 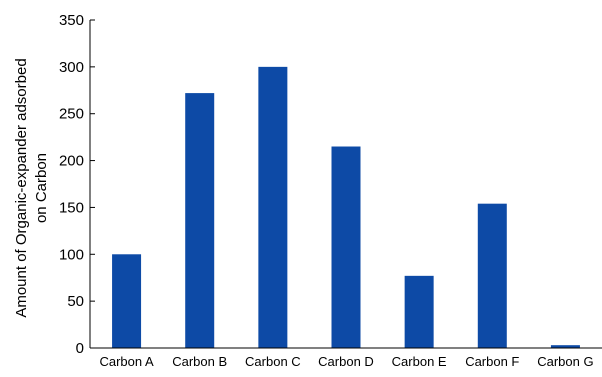 I want to click on y-tick-label: 0, so click(x=80, y=348).